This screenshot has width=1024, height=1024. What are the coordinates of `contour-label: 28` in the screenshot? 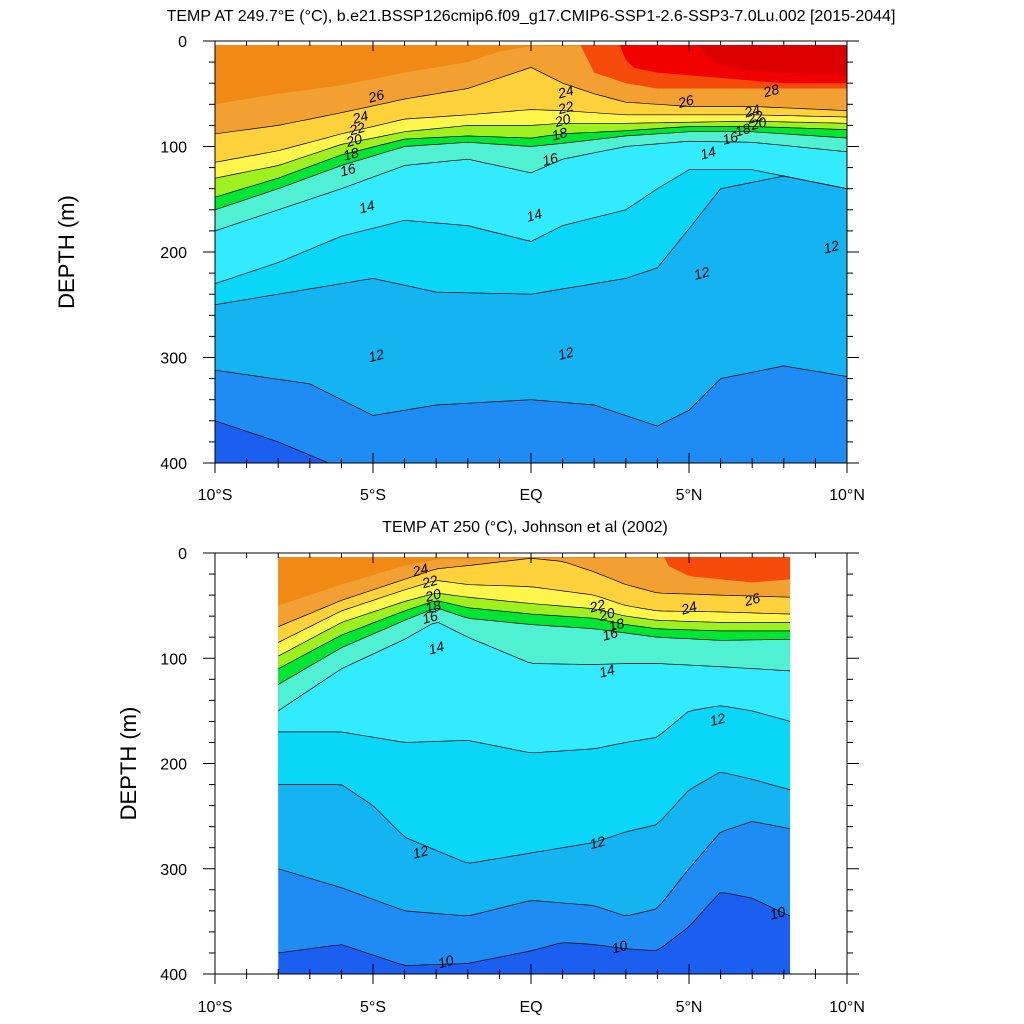 It's located at (771, 91).